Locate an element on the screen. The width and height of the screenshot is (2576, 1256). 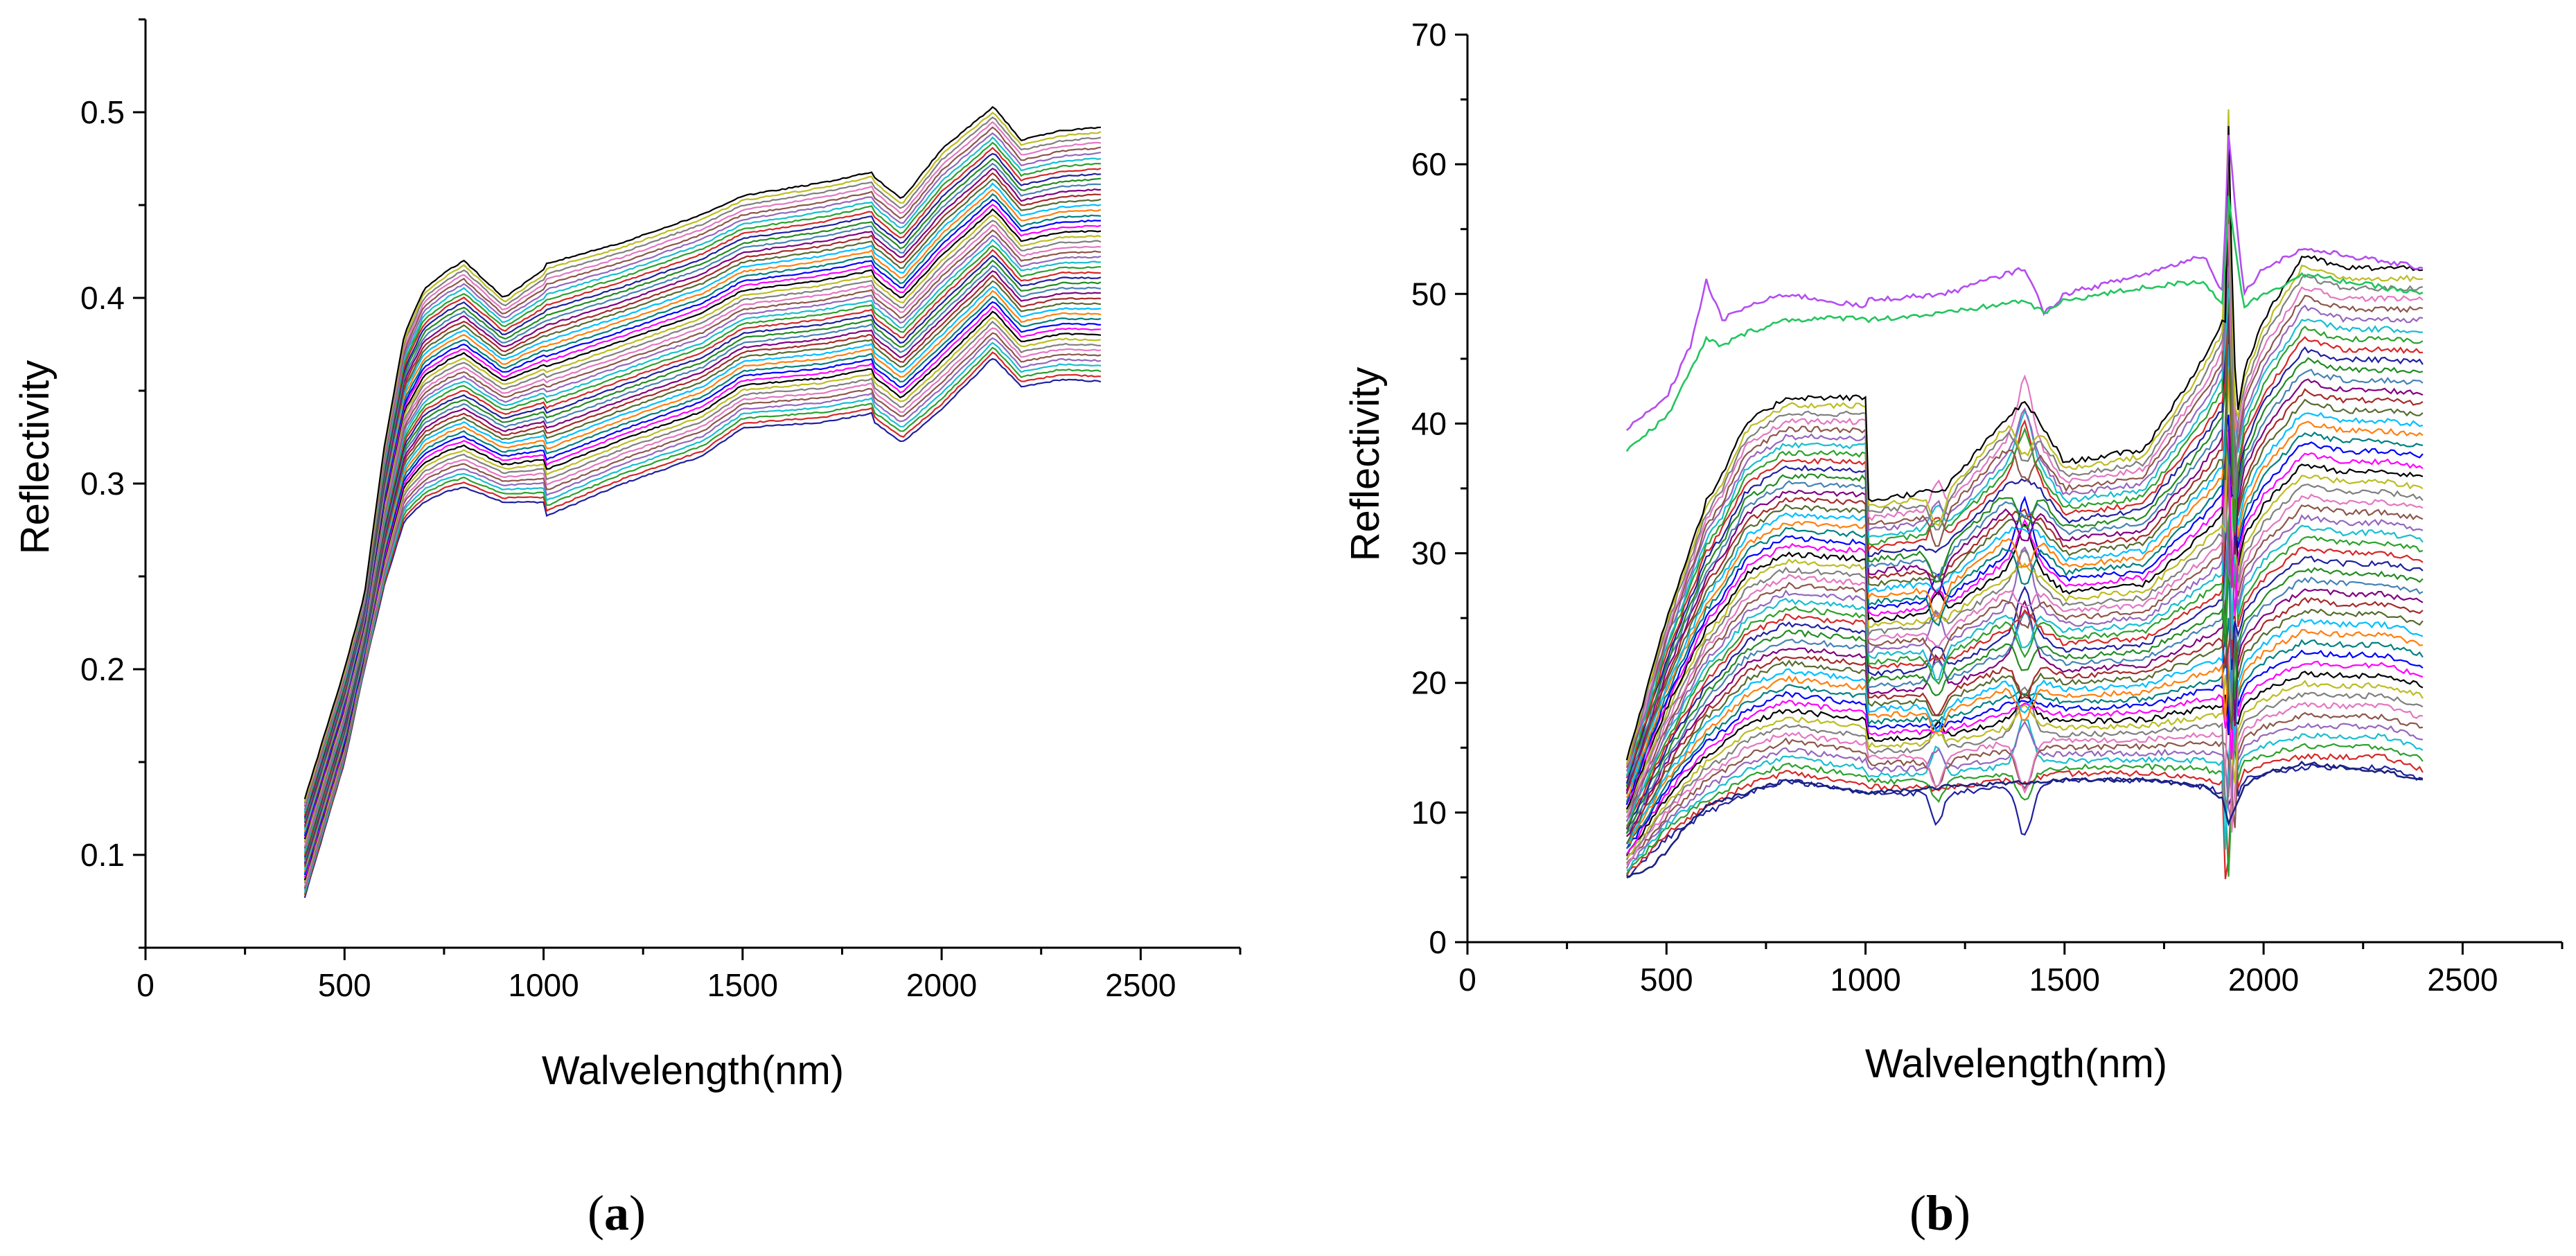
y-tick-label: 0.4 is located at coordinates (103, 298).